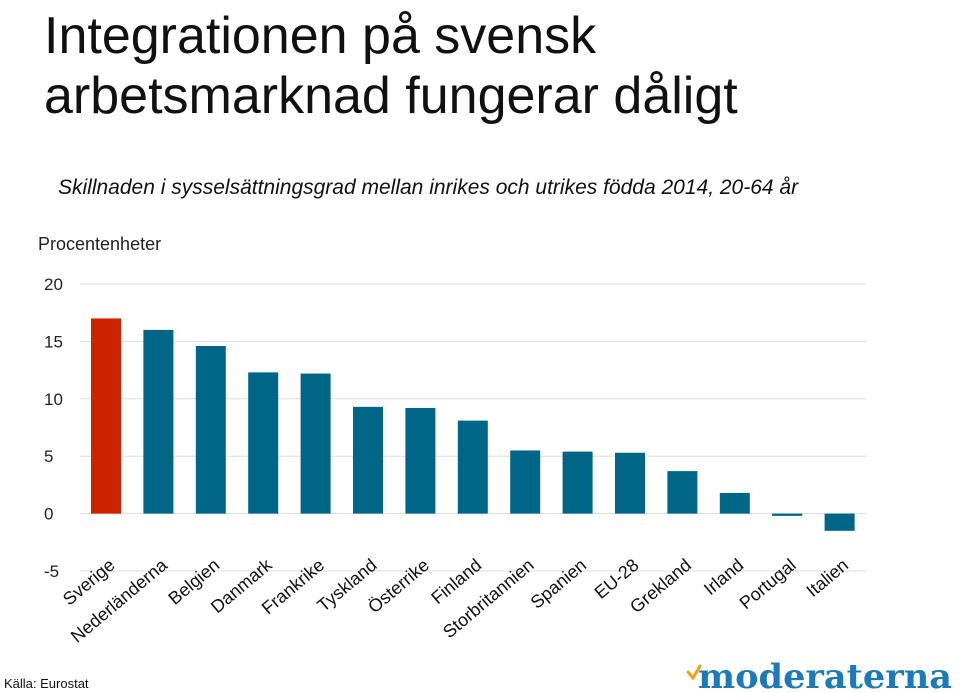 This screenshot has width=960, height=693. What do you see at coordinates (119, 600) in the screenshot?
I see `x-tick-label: Nederländerna` at bounding box center [119, 600].